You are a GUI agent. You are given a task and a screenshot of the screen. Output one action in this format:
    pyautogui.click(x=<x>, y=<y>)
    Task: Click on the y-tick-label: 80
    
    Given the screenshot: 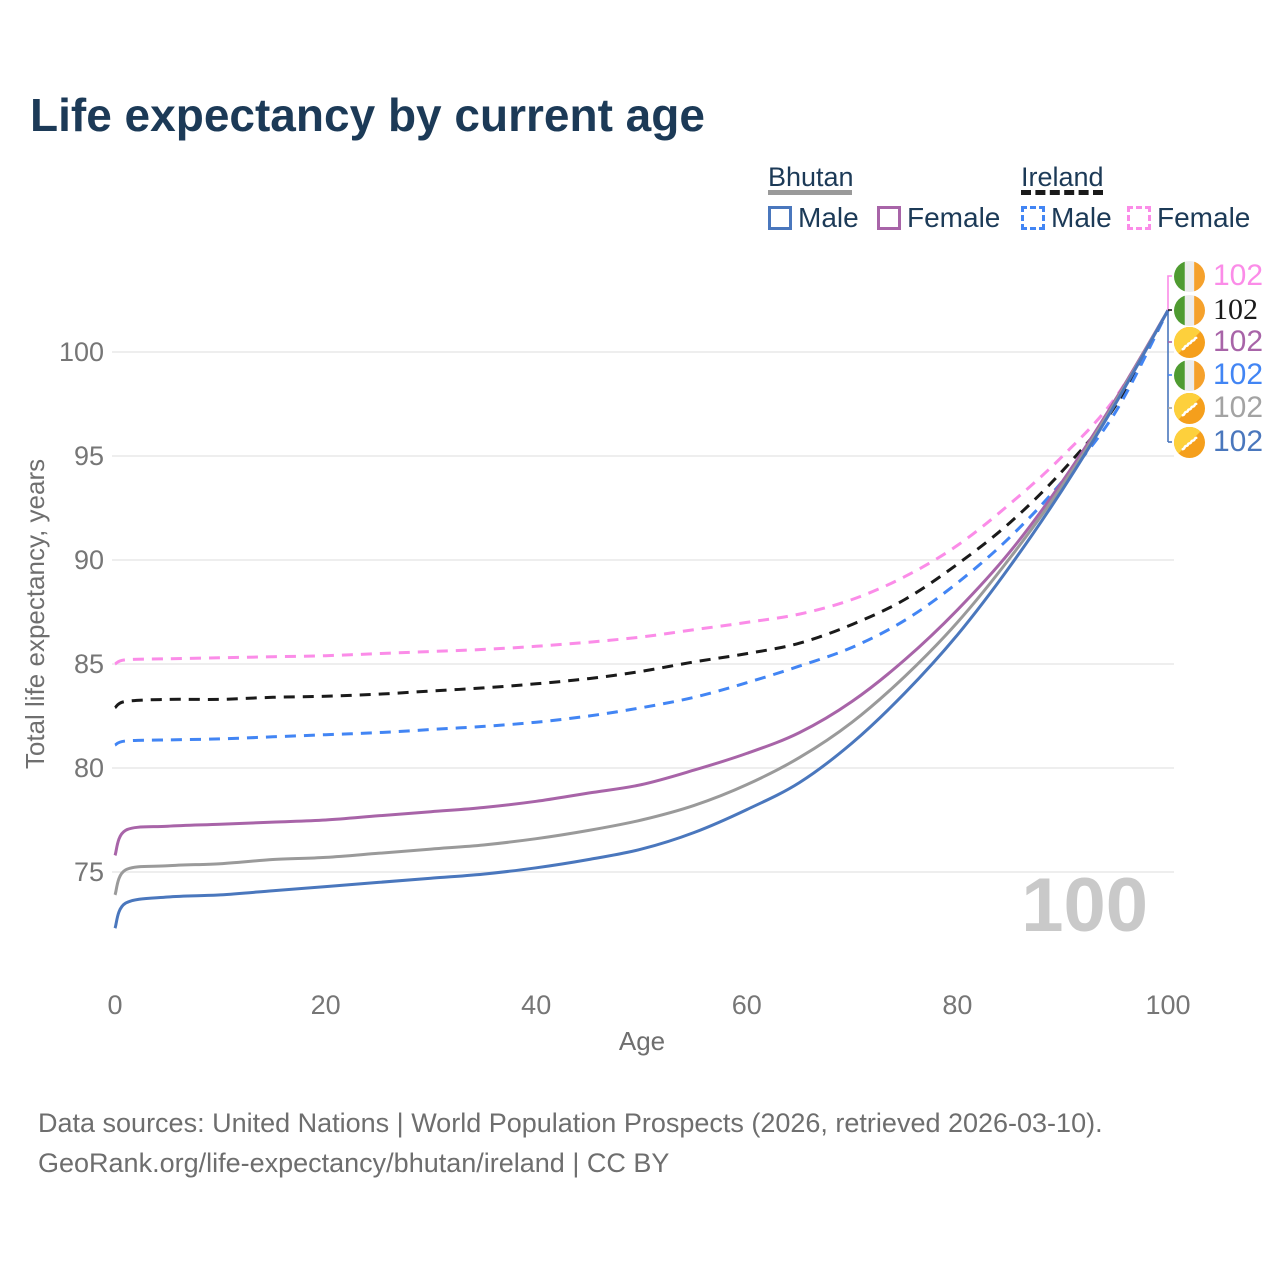 What is the action you would take?
    pyautogui.click(x=89, y=768)
    